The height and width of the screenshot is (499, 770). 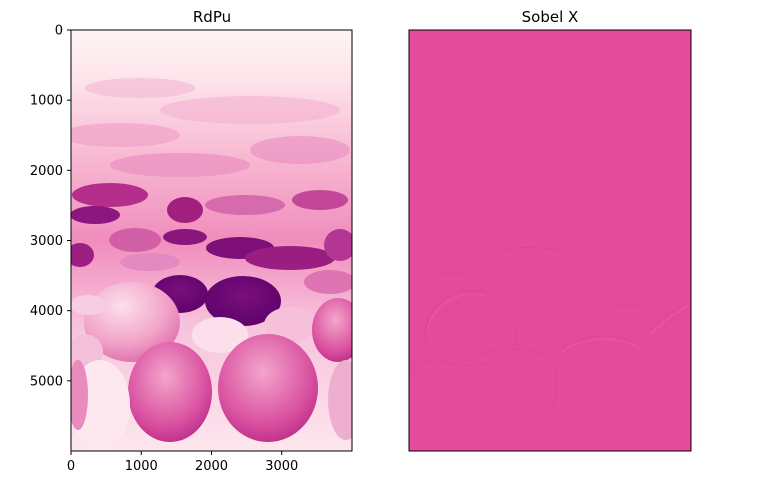 I want to click on y-tick-label: 0, so click(x=59, y=31).